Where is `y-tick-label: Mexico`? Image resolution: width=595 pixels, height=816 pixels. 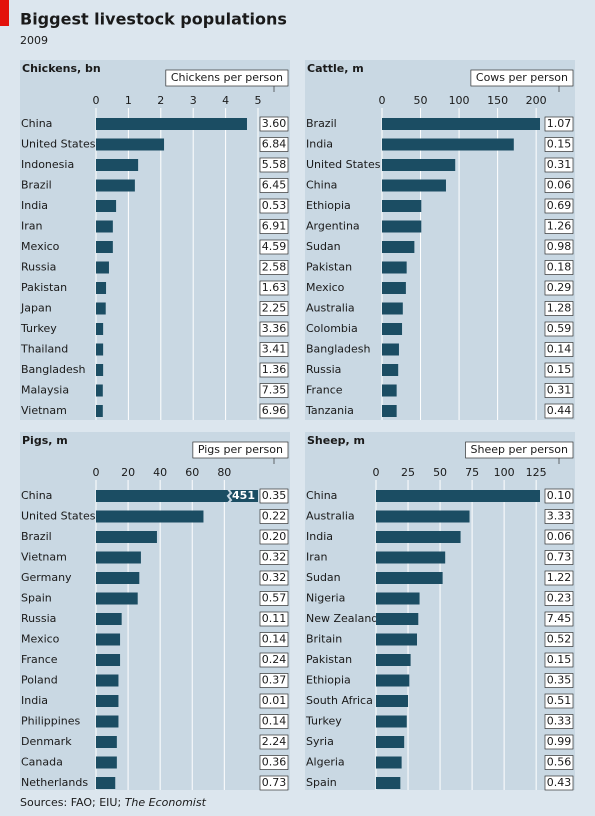
y-tick-label: Mexico is located at coordinates (40, 246).